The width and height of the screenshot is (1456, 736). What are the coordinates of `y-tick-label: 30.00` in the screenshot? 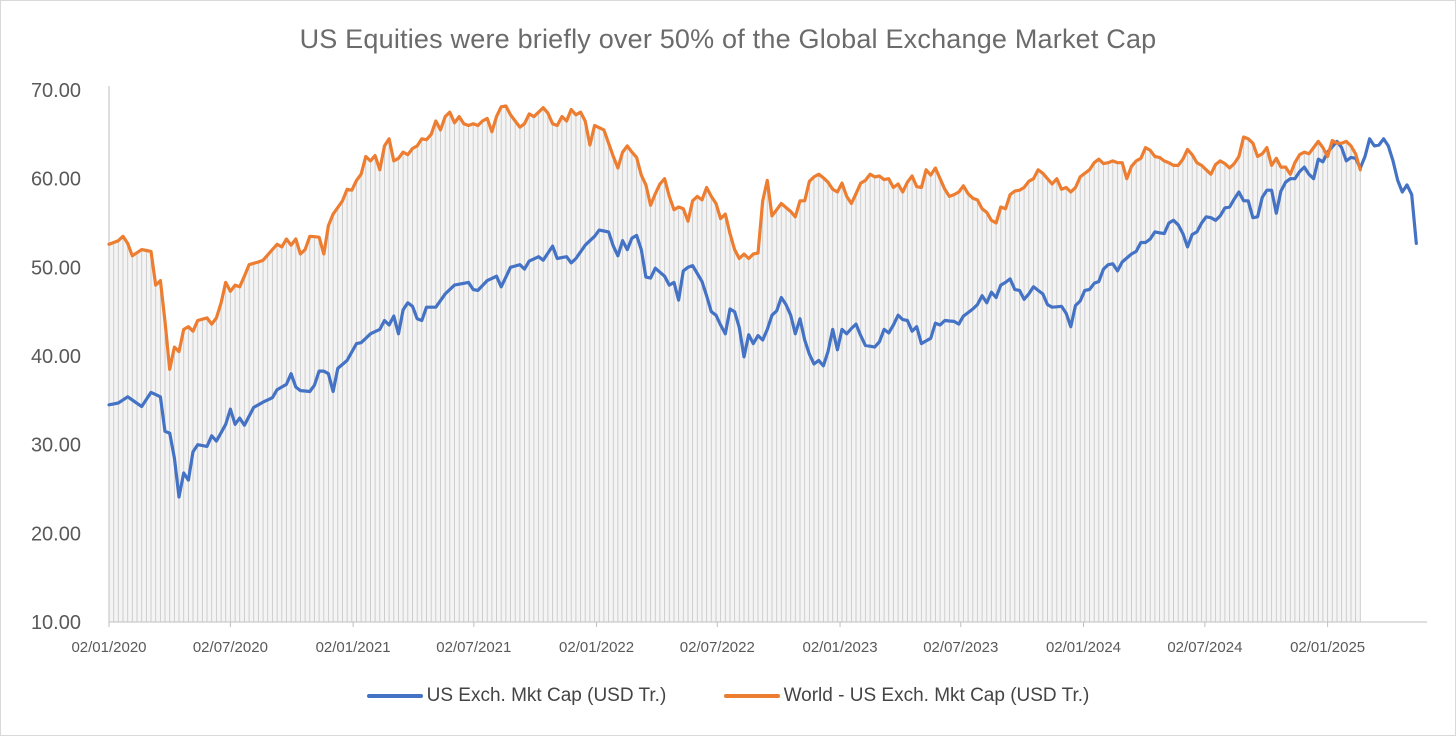 It's located at (56, 446).